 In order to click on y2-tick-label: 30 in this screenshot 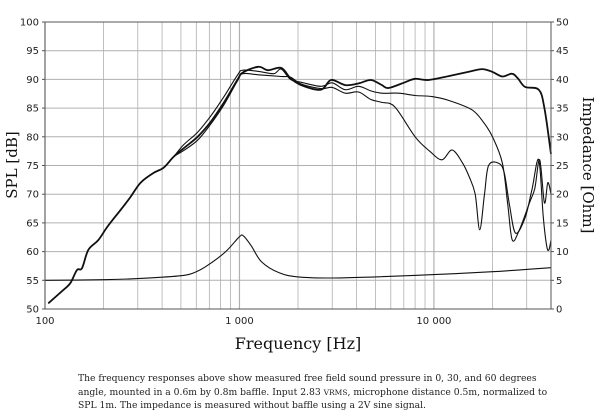, I will do `click(562, 137)`.